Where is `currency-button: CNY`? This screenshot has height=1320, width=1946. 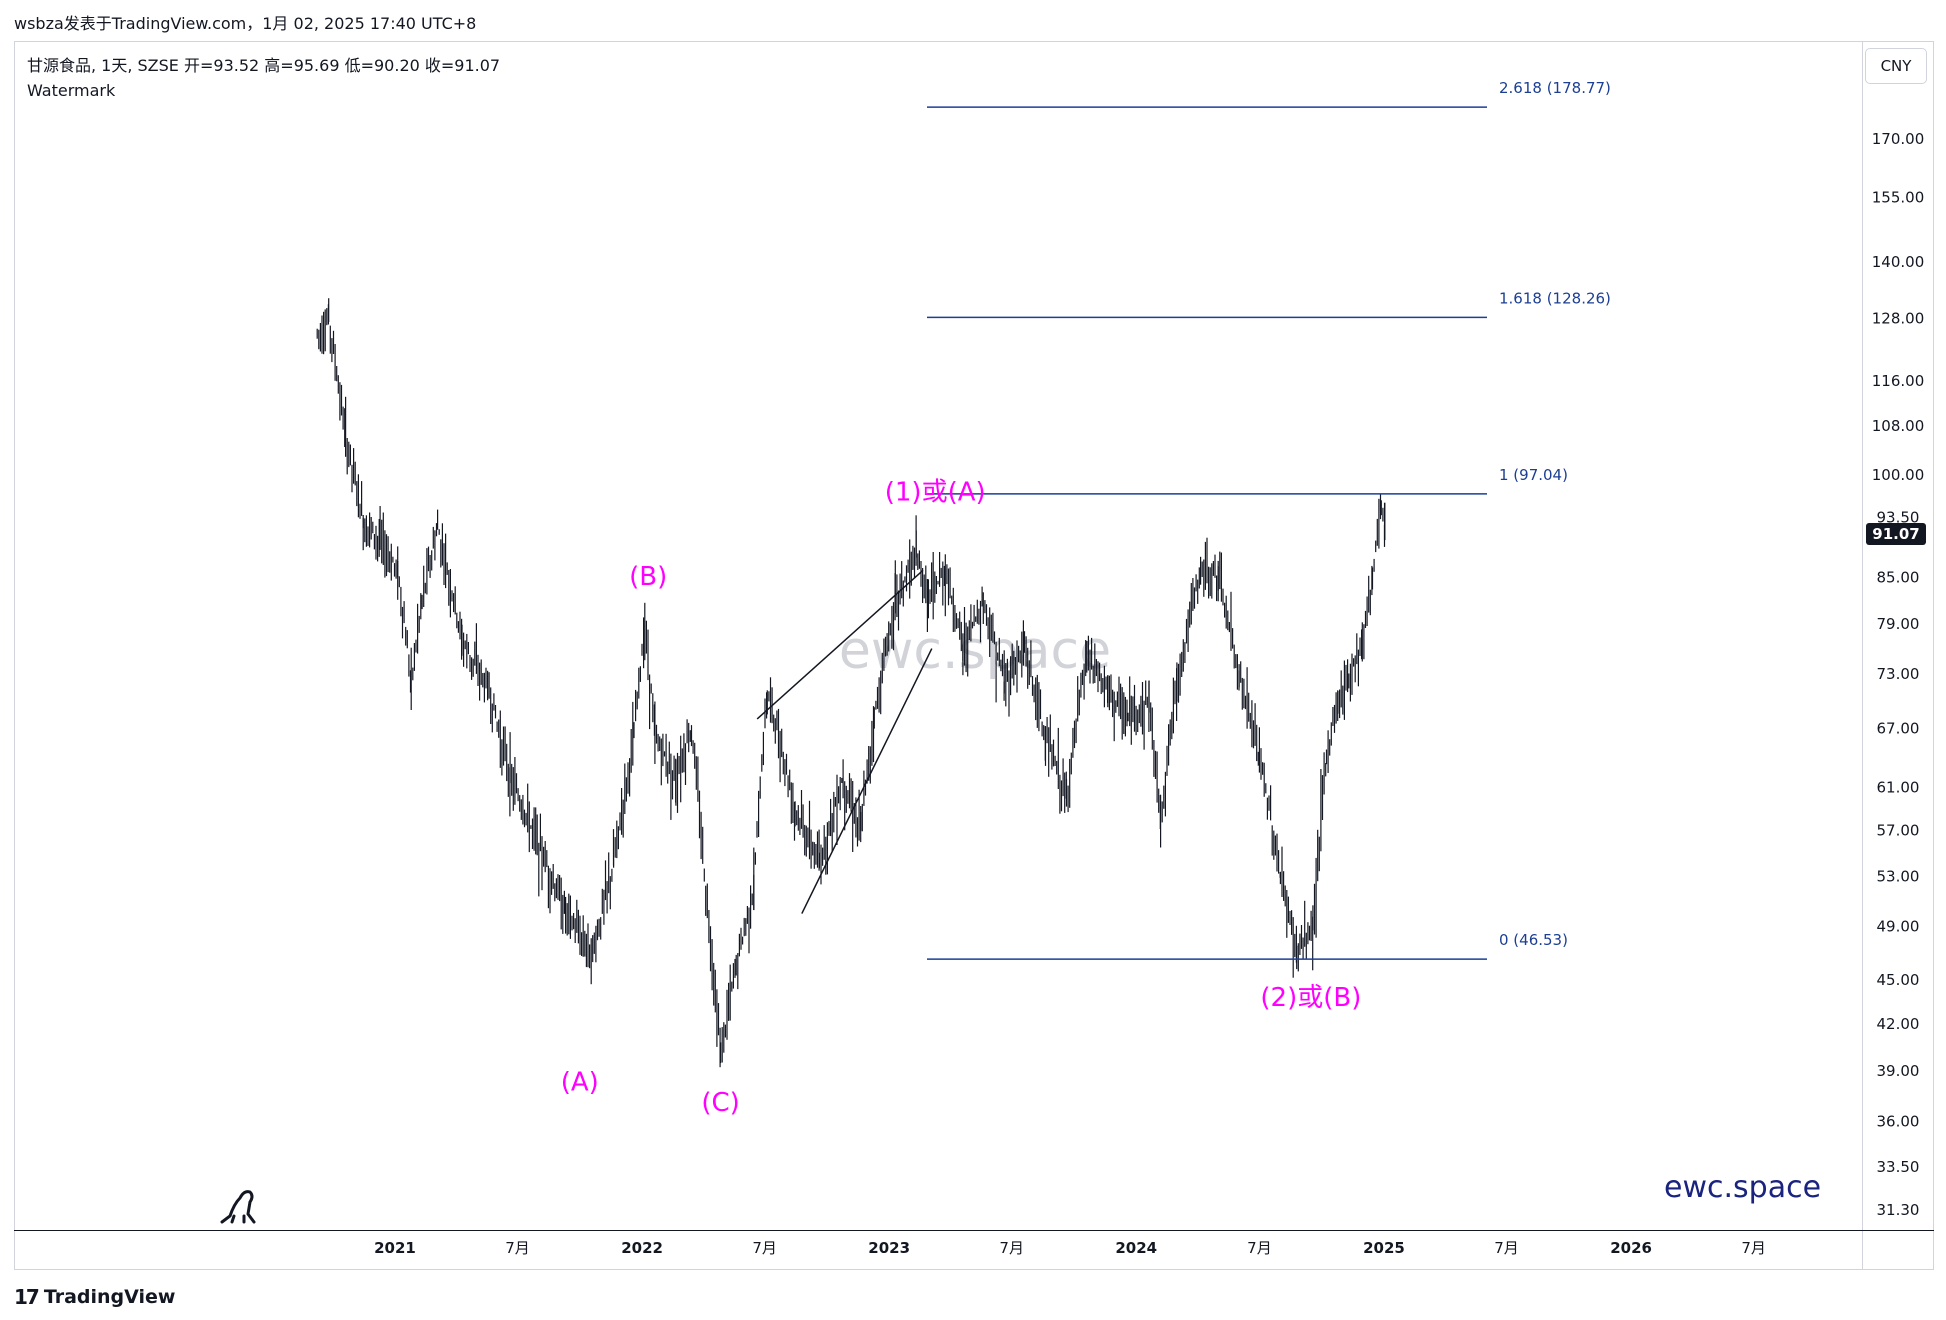 currency-button: CNY is located at coordinates (1896, 66).